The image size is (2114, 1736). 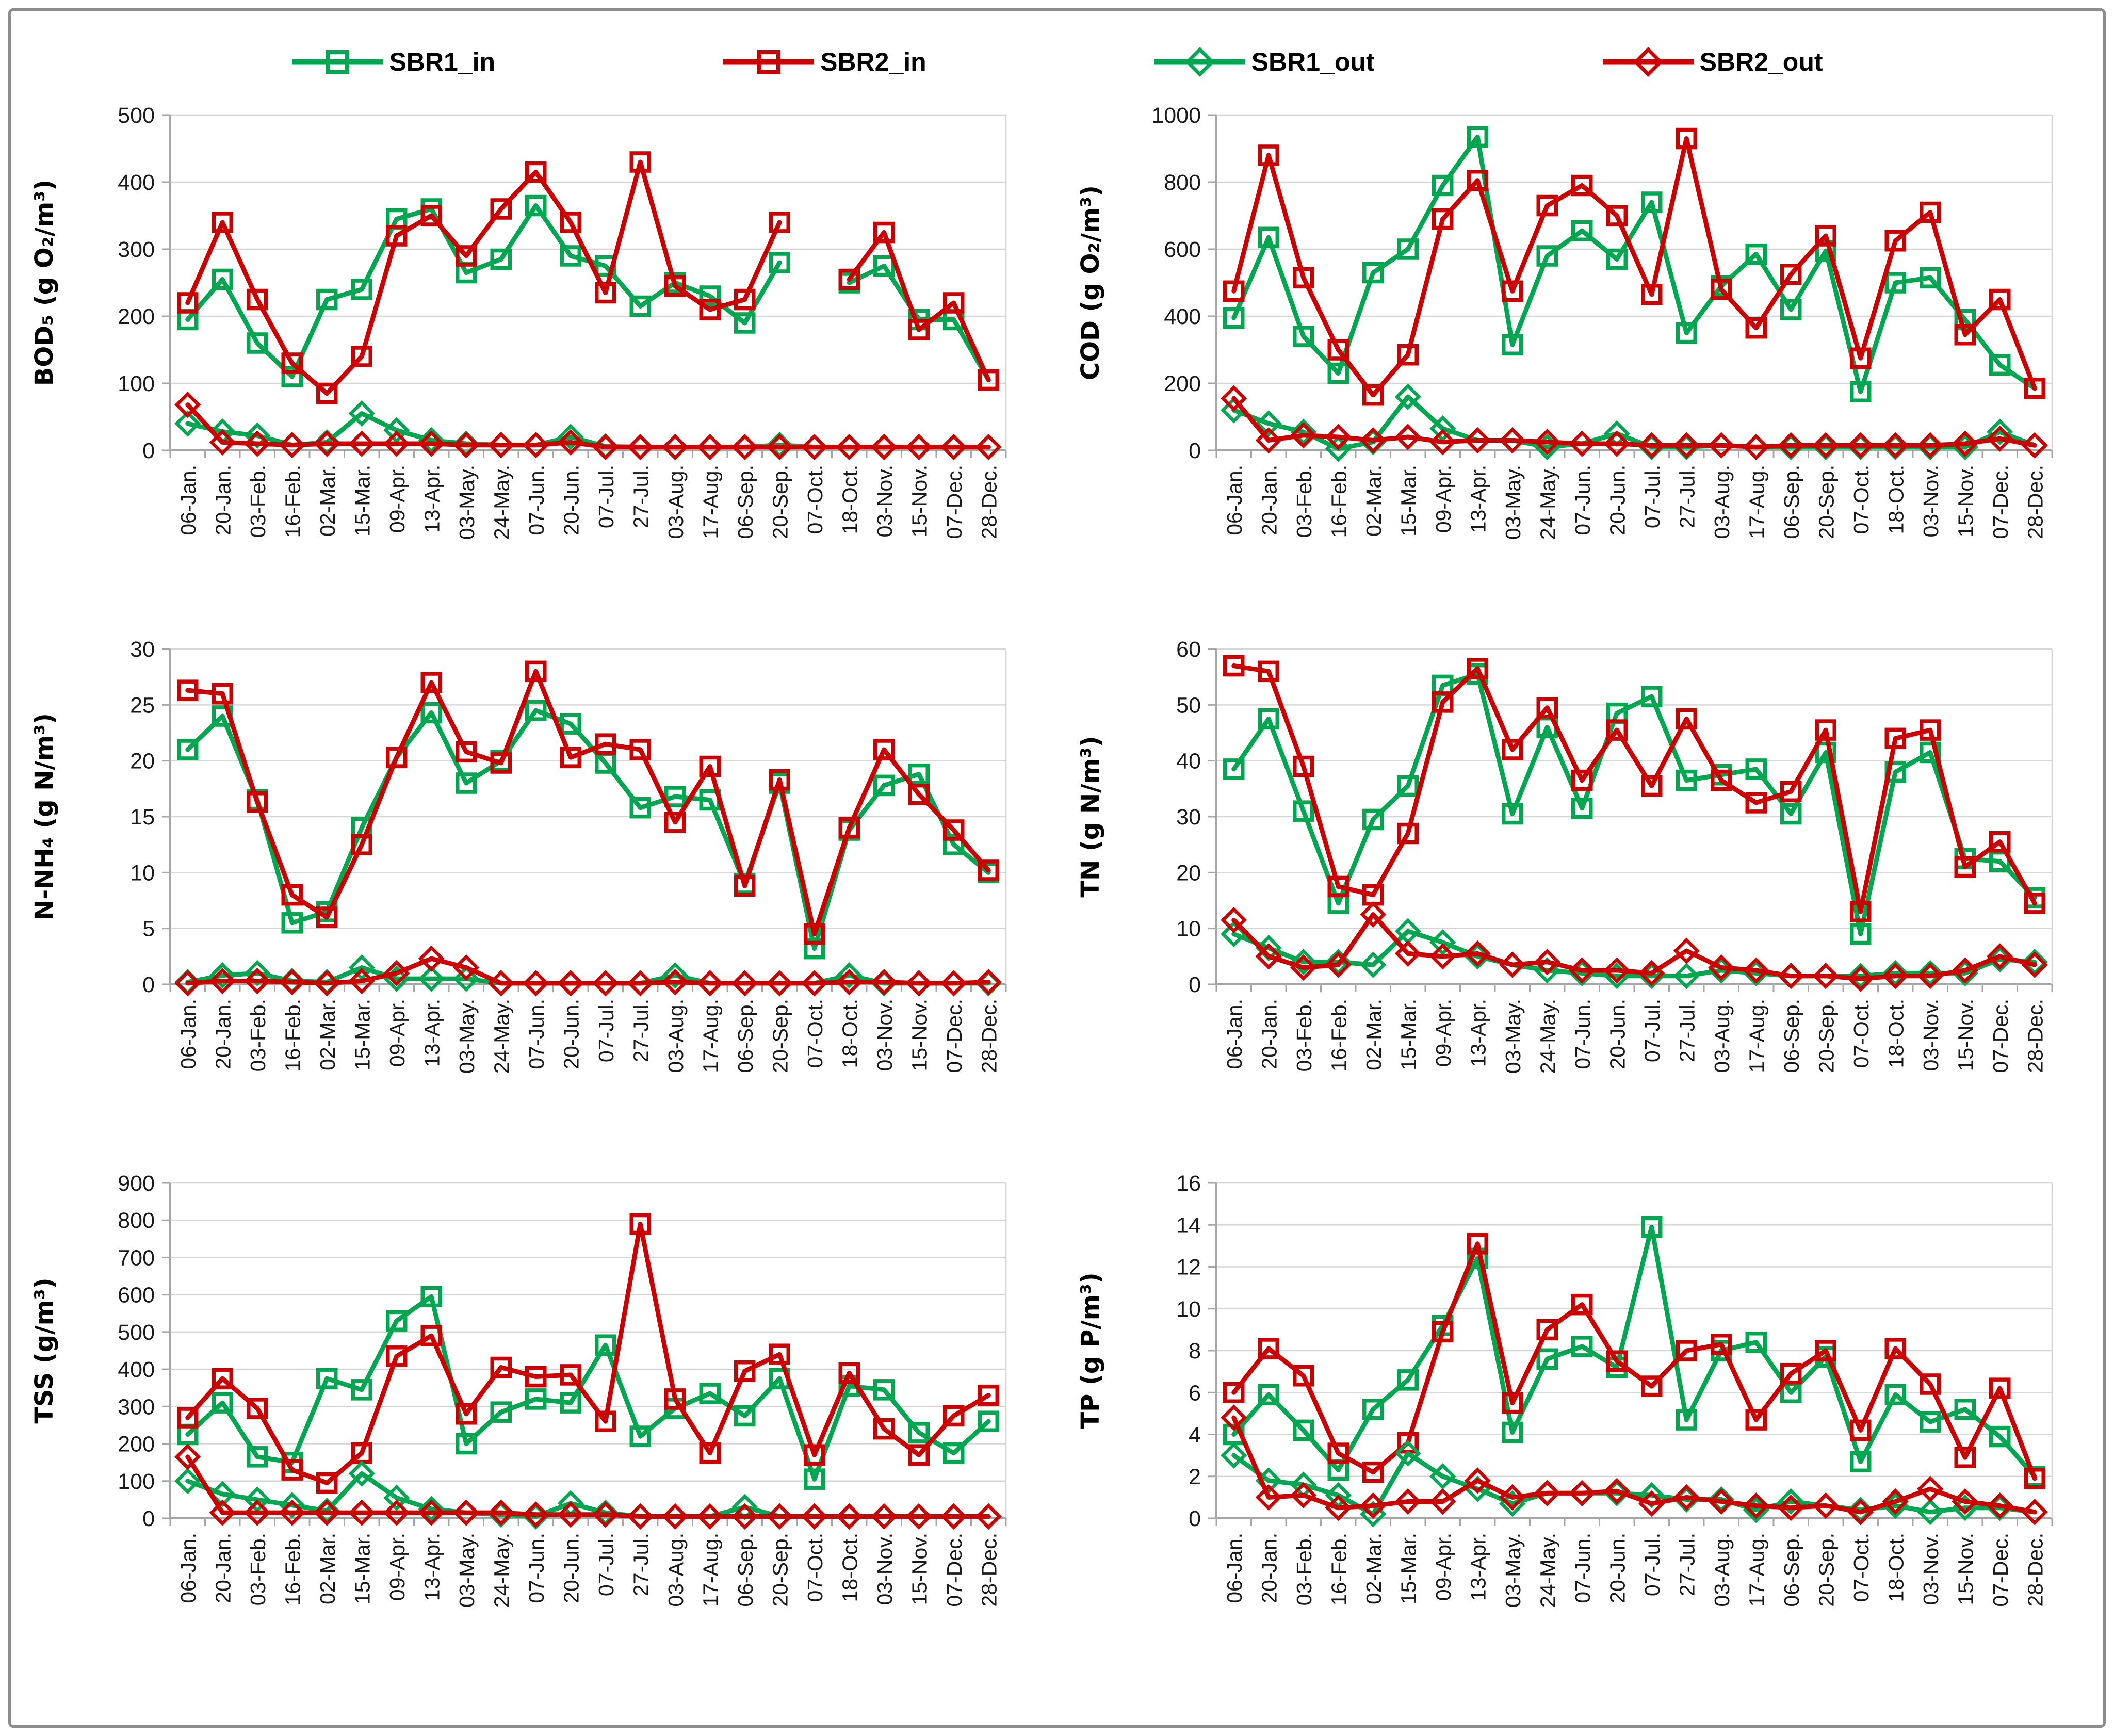 I want to click on svg-text: 15, so click(x=142, y=817).